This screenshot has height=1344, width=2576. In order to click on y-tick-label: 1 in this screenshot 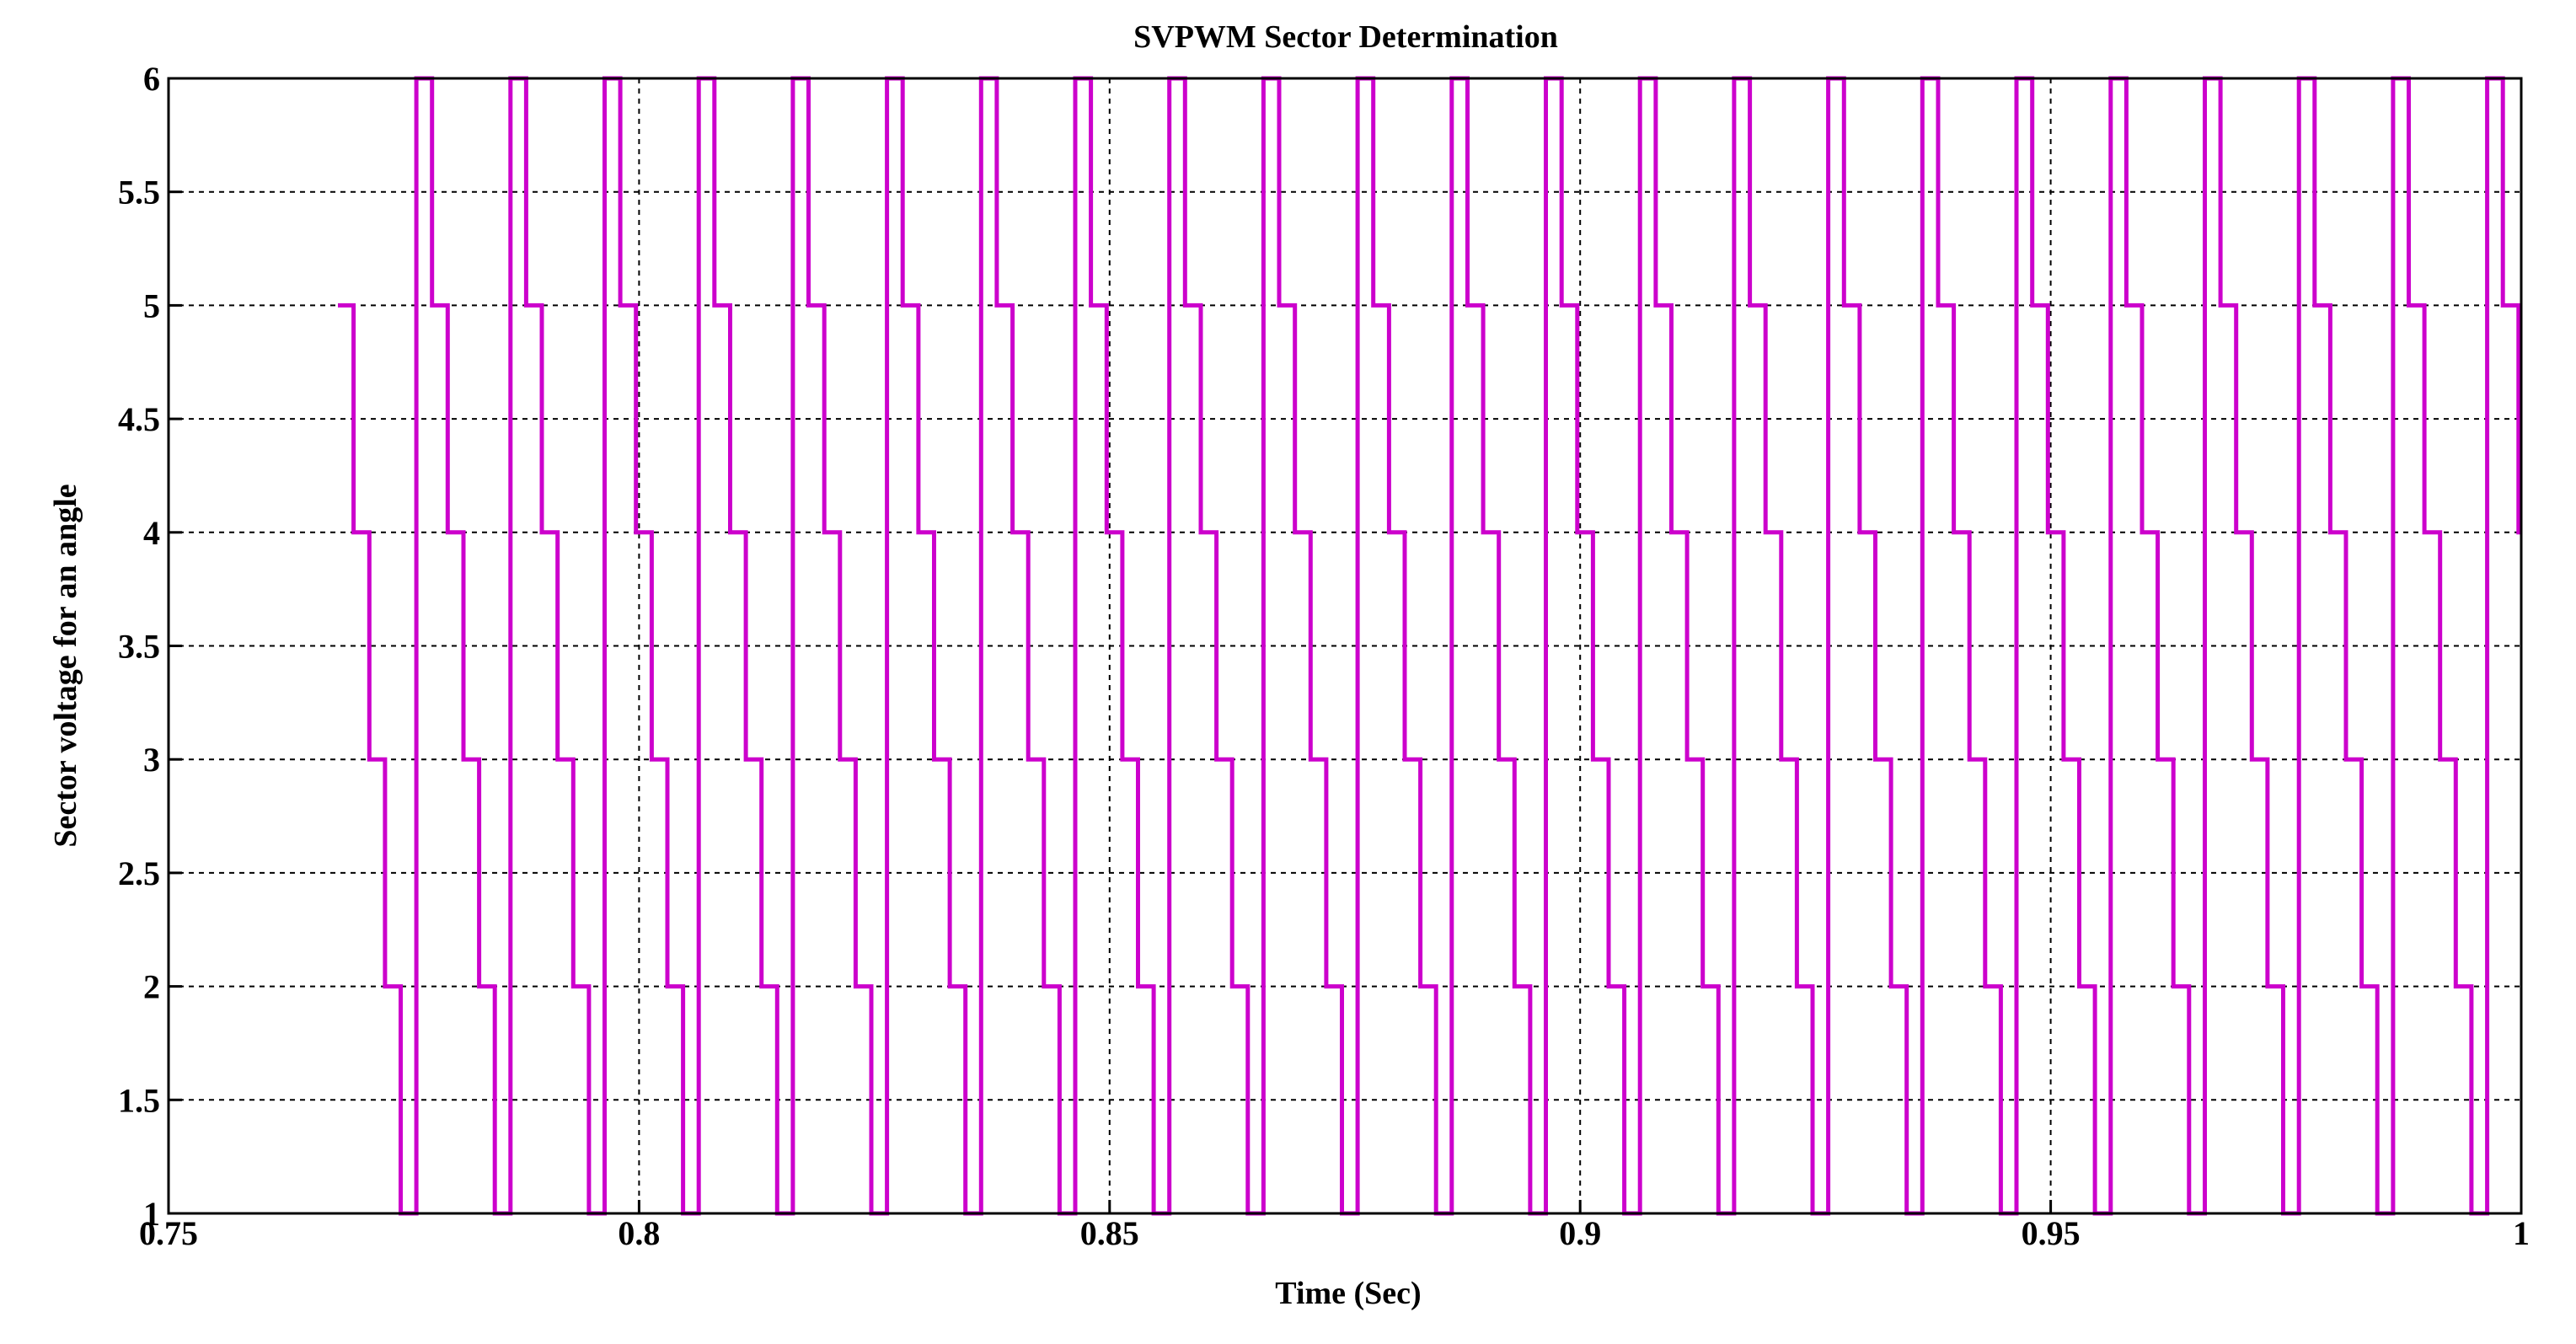, I will do `click(151, 1214)`.